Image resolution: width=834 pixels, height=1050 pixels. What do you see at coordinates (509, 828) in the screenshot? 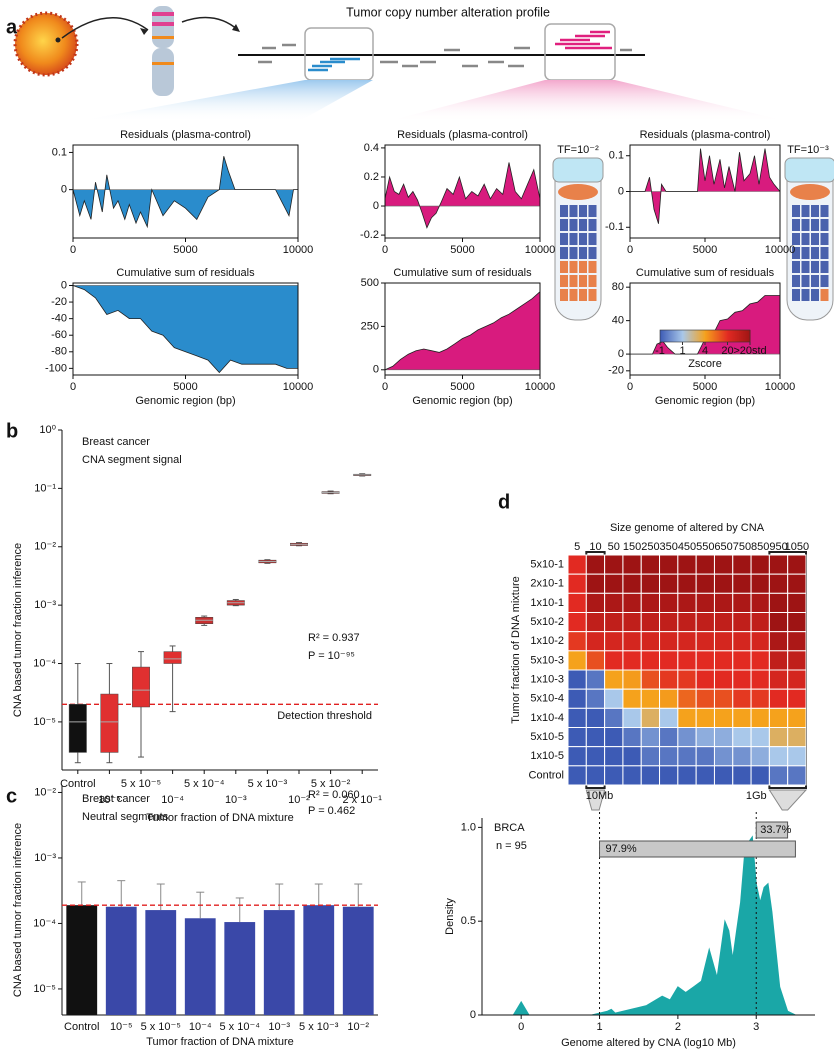
I see `chart-title: BRCA` at bounding box center [509, 828].